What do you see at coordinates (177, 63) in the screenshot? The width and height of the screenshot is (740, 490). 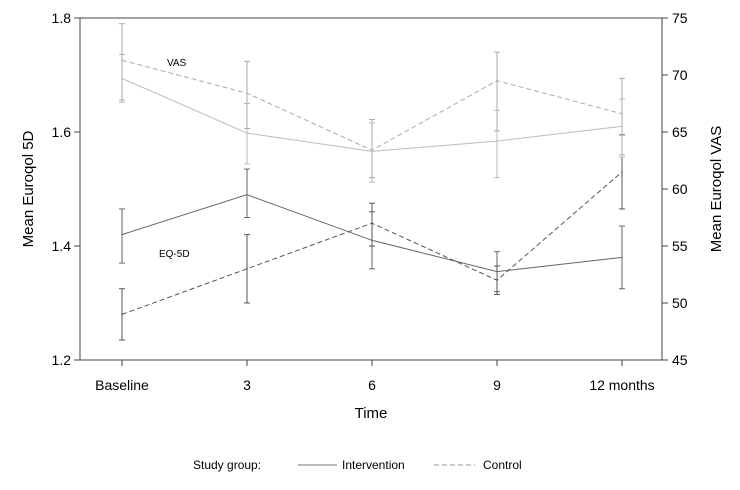 I see `annotation-vas: VAS` at bounding box center [177, 63].